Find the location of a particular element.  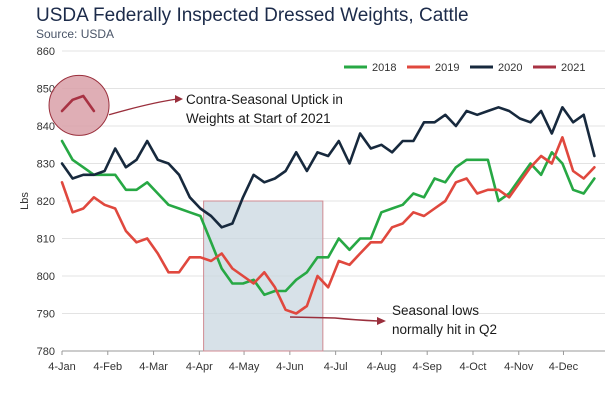

legend-label-2019: 2019 is located at coordinates (447, 68).